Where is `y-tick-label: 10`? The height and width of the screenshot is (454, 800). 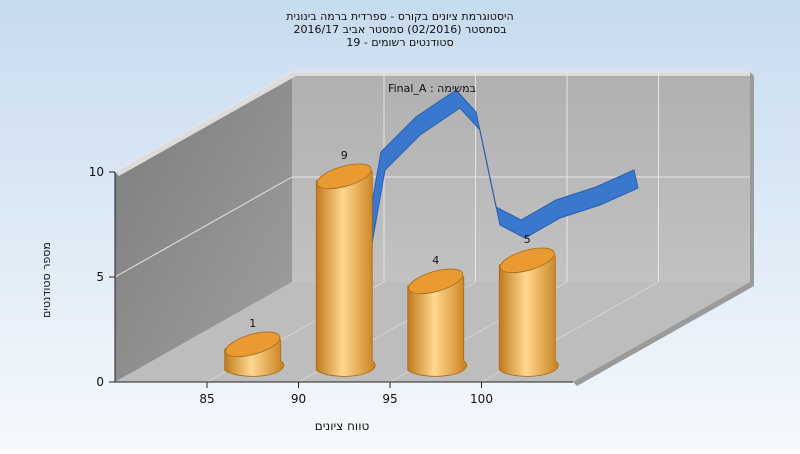 y-tick-label: 10 is located at coordinates (96, 172).